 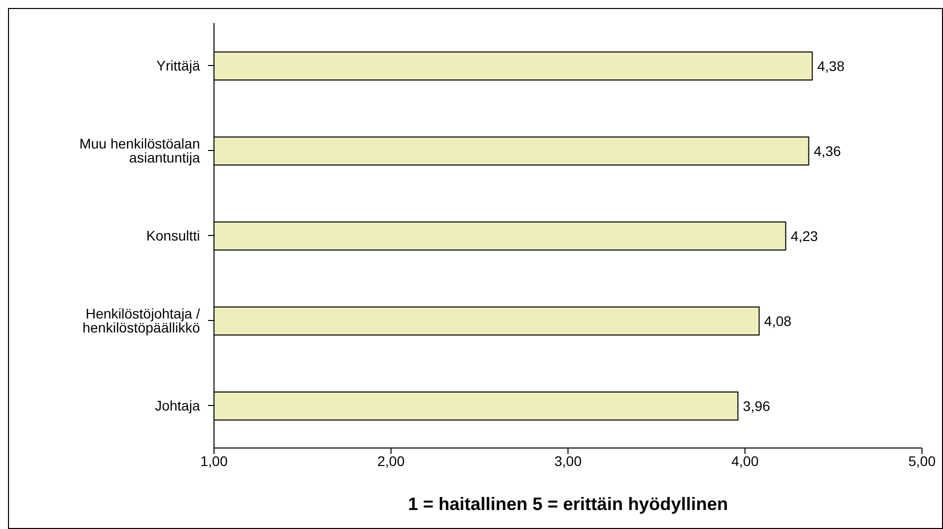 I want to click on data-label: 3,96, so click(x=756, y=406).